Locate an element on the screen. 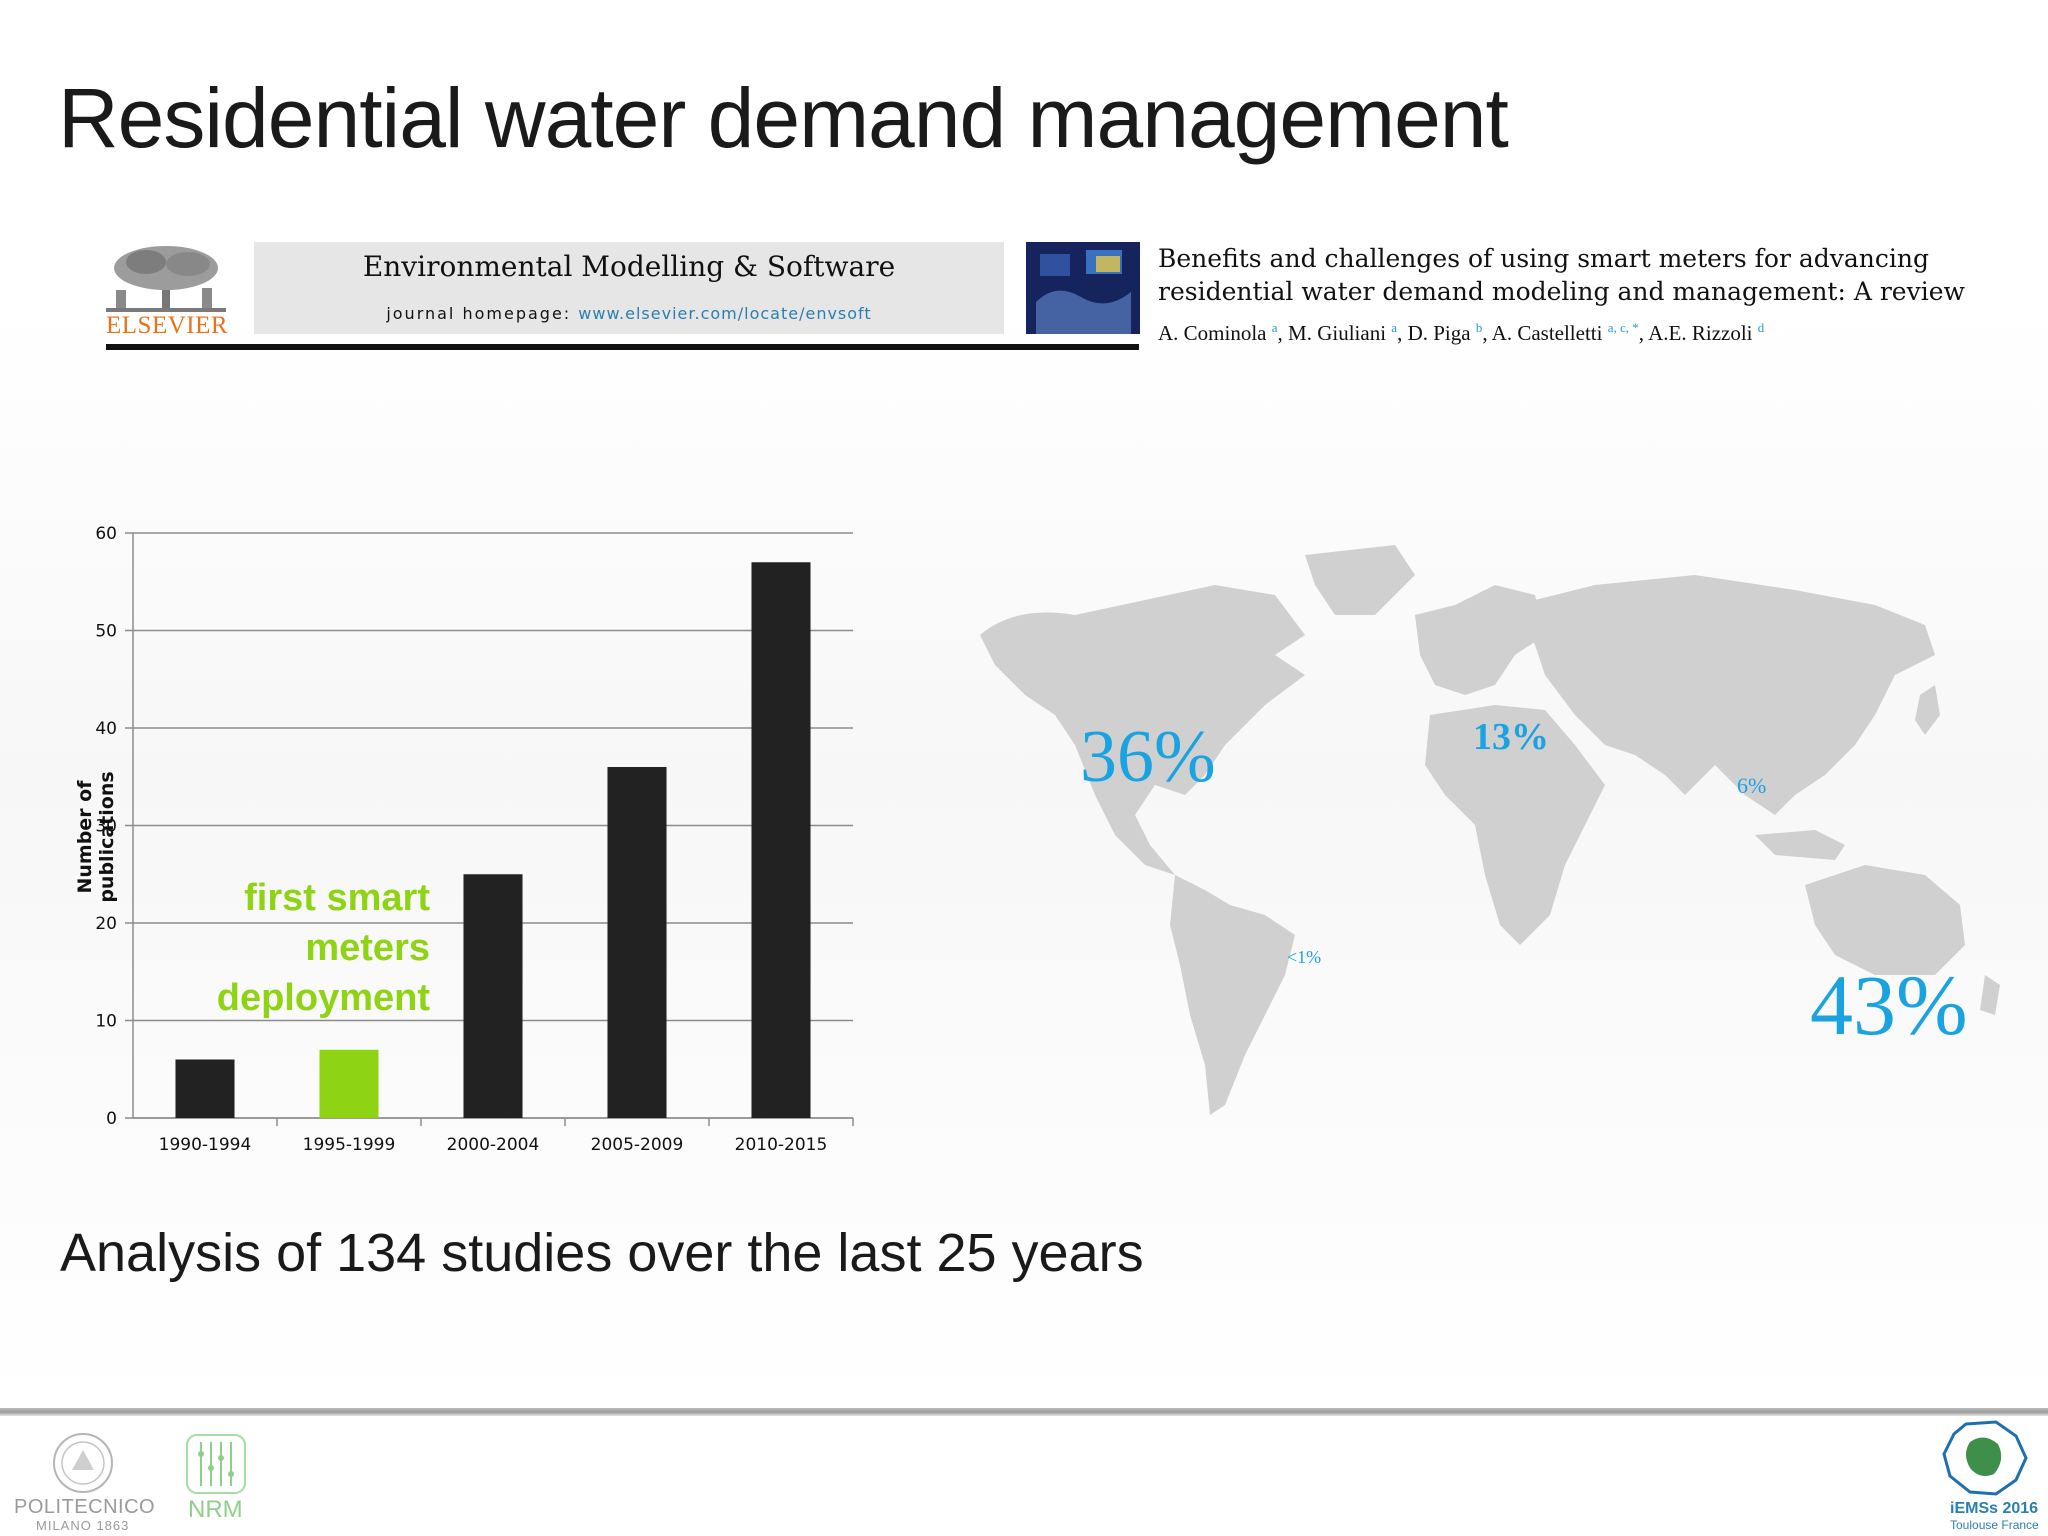  elsevier-tree-icon is located at coordinates (166, 279).